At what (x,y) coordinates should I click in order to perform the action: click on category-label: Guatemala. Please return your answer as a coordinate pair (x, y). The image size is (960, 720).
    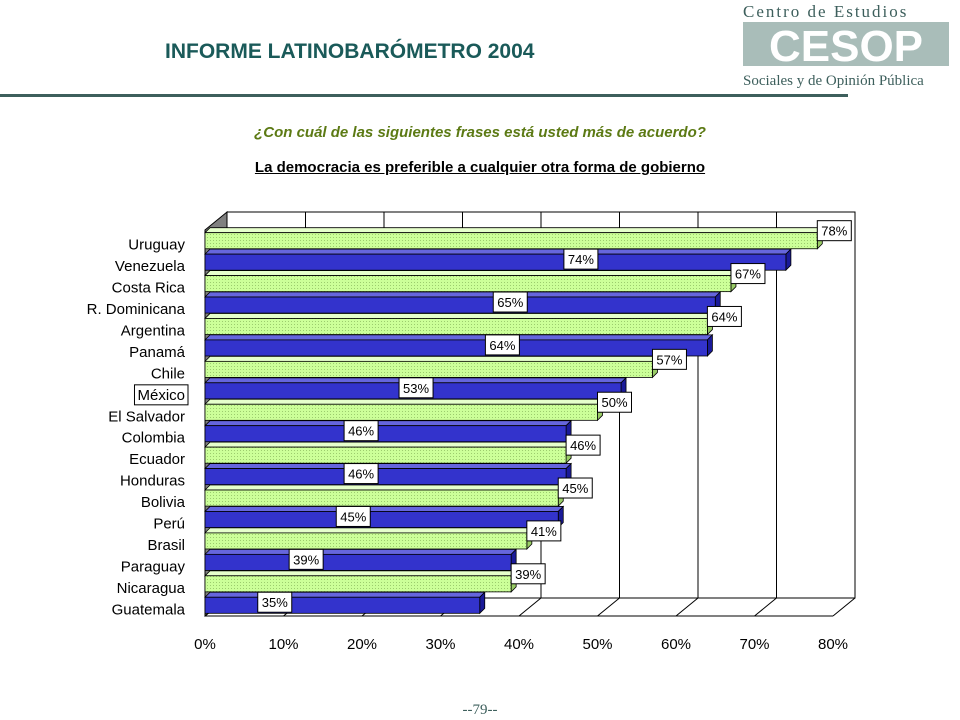
    Looking at the image, I should click on (149, 609).